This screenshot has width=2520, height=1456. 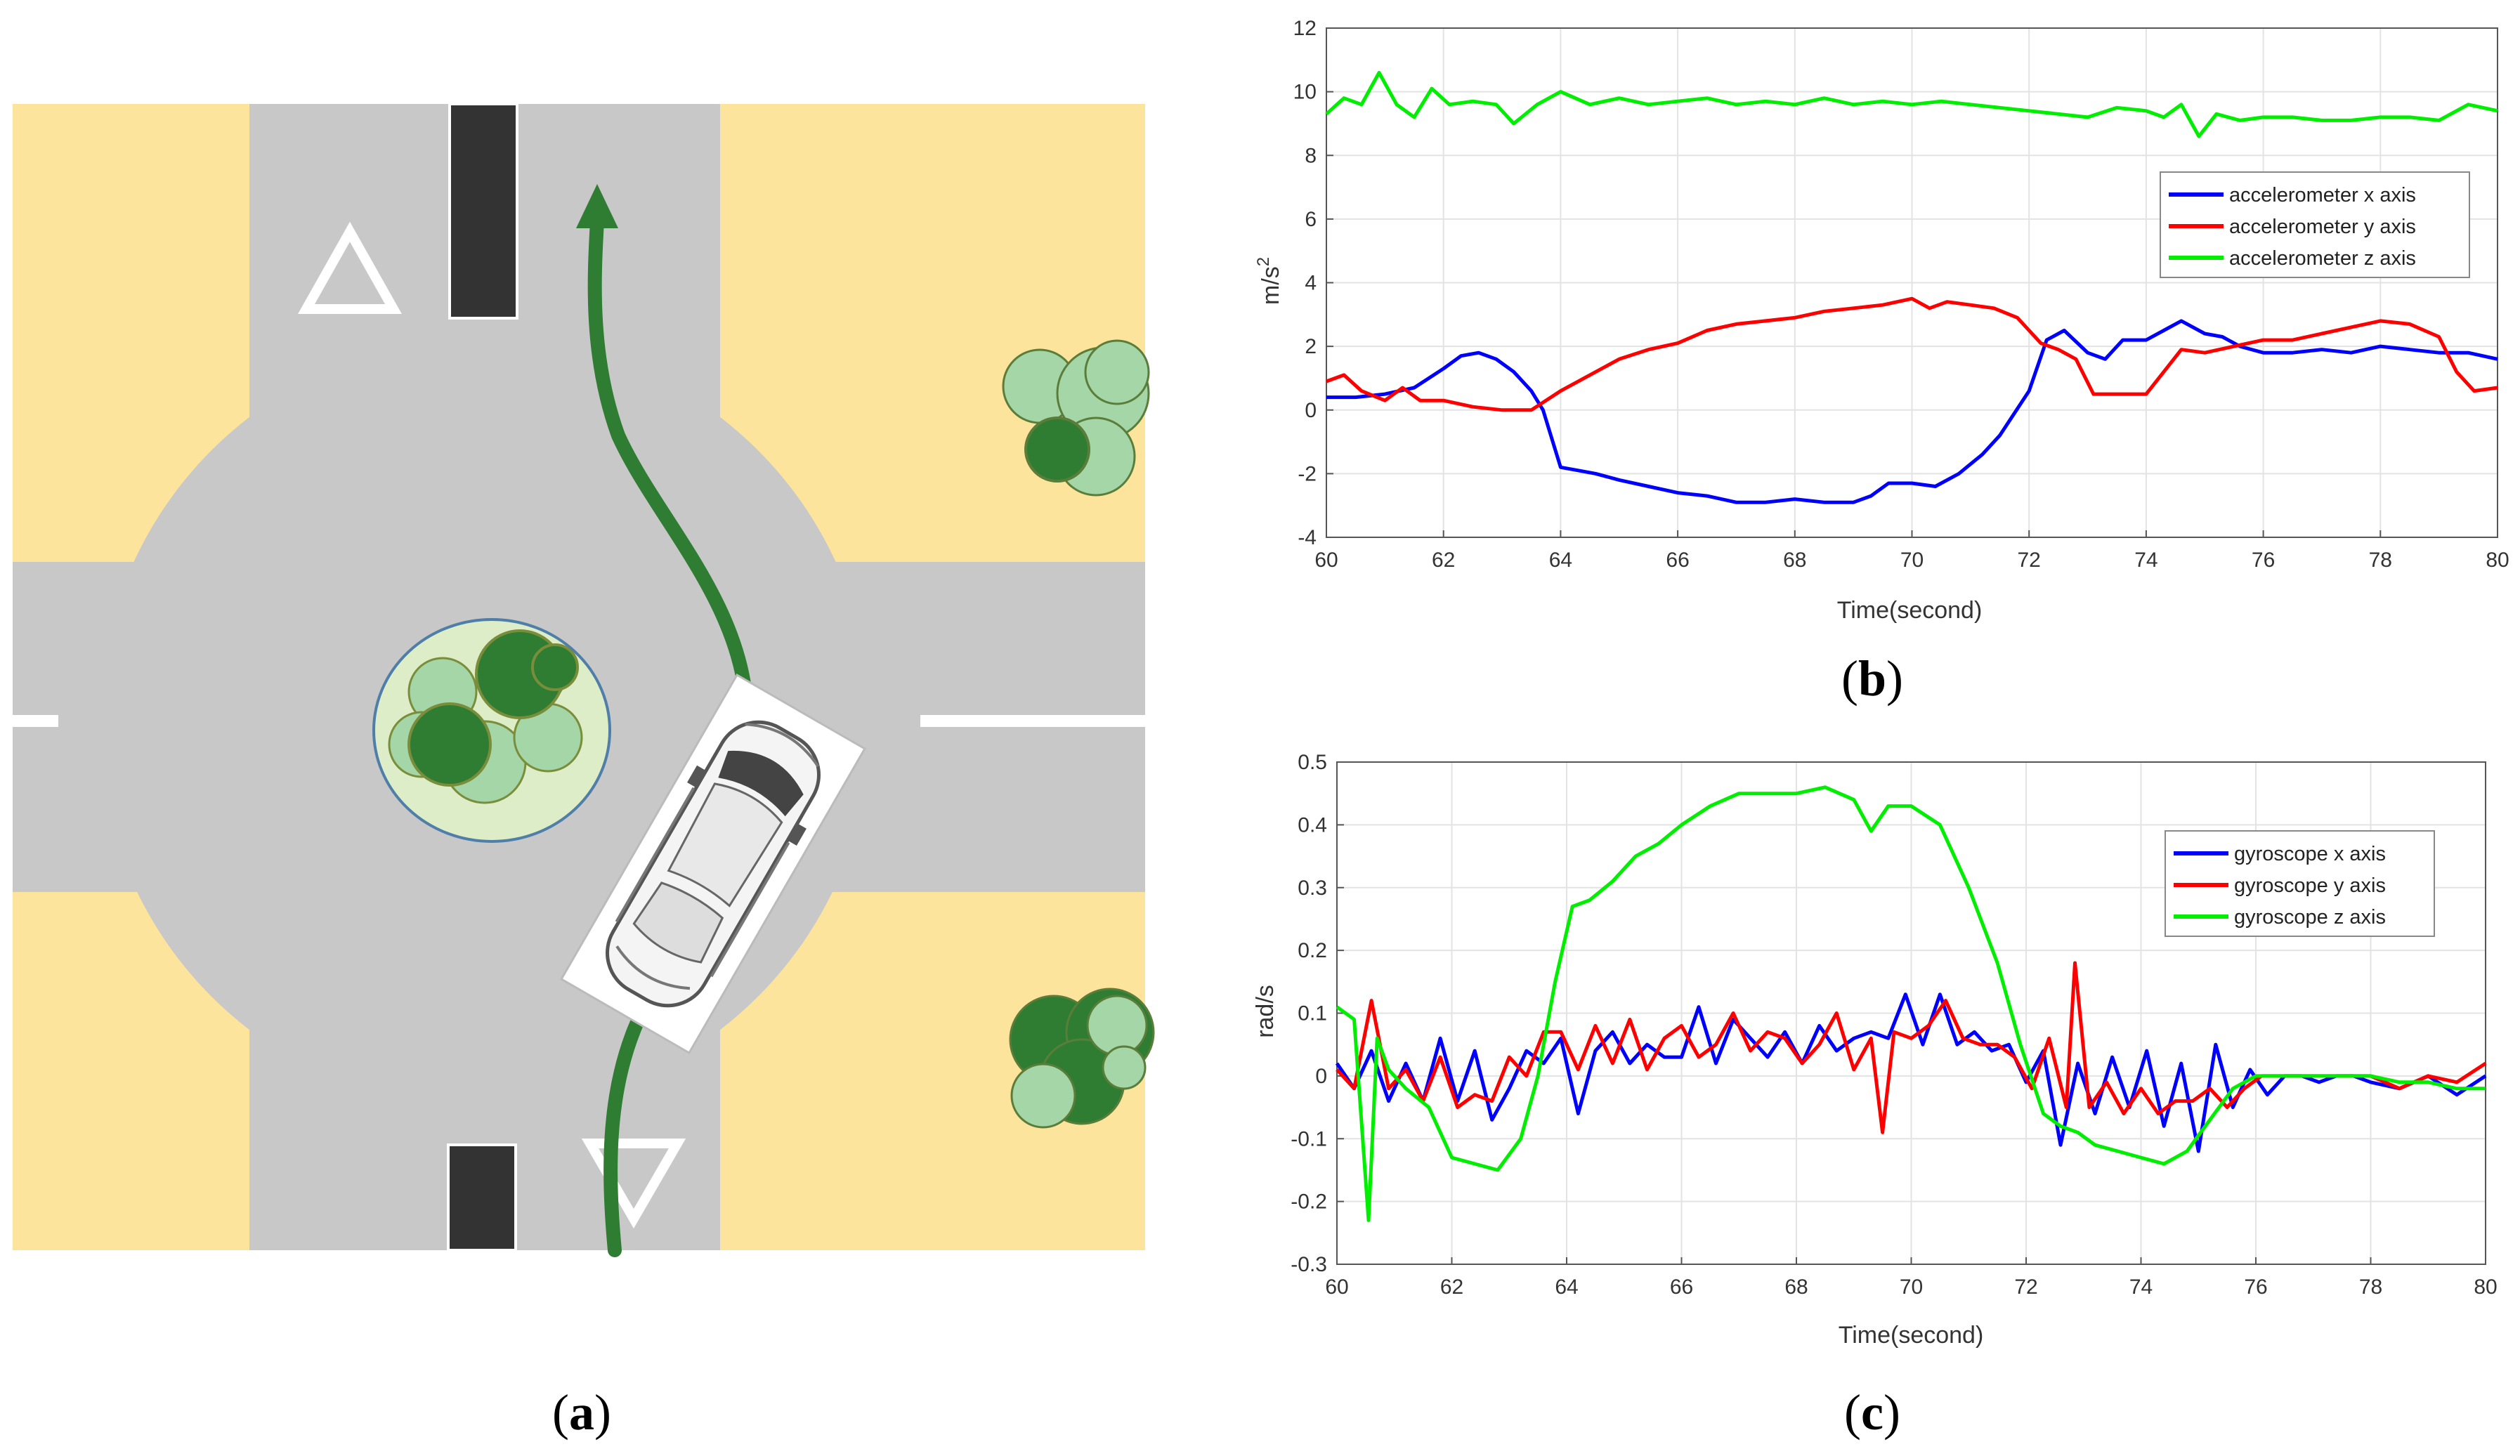 I want to click on y-tick-label: -4, so click(x=1307, y=537).